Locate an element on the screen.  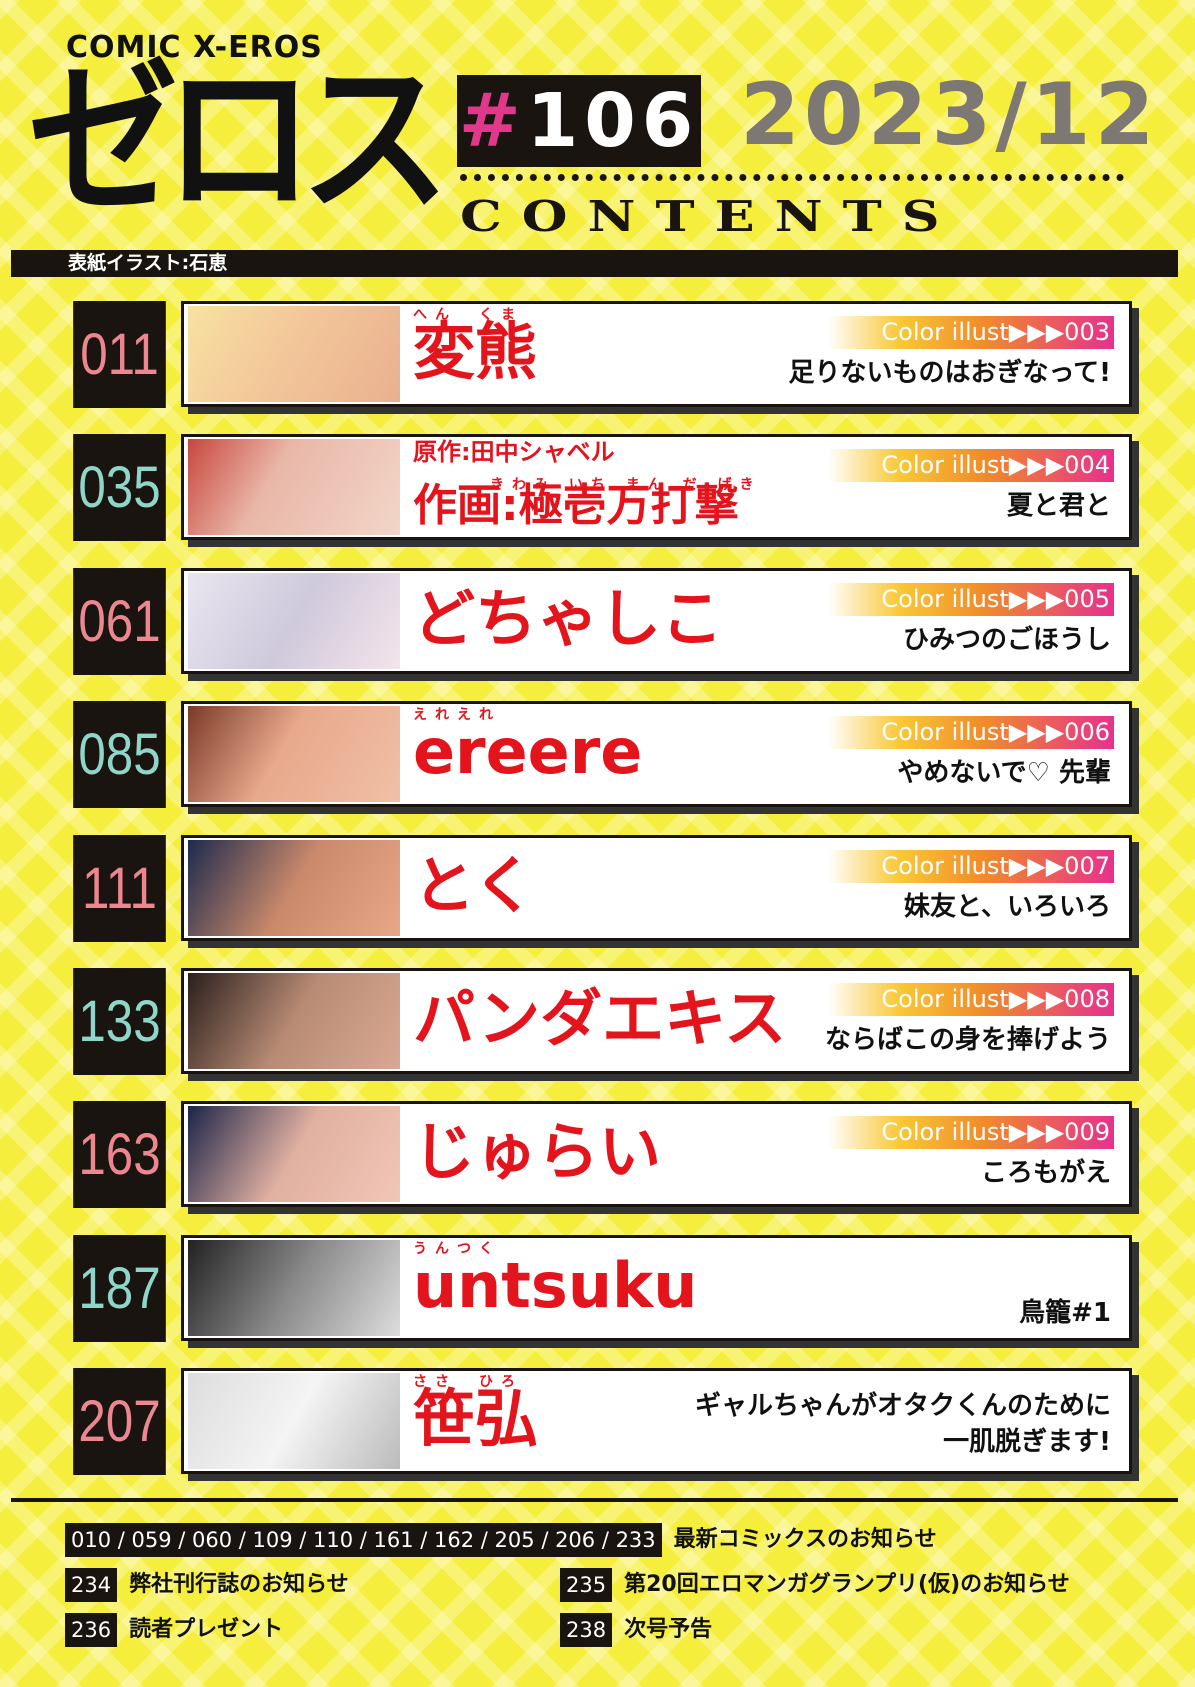
page-number: 133 is located at coordinates (119, 1021).